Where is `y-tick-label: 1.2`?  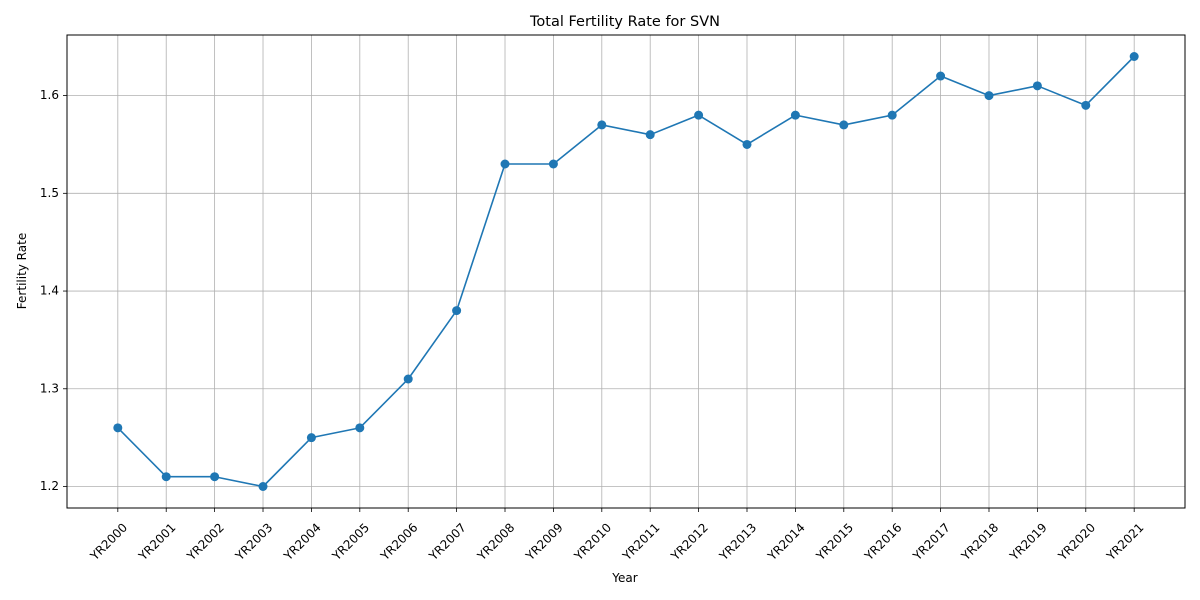 y-tick-label: 1.2 is located at coordinates (49, 486).